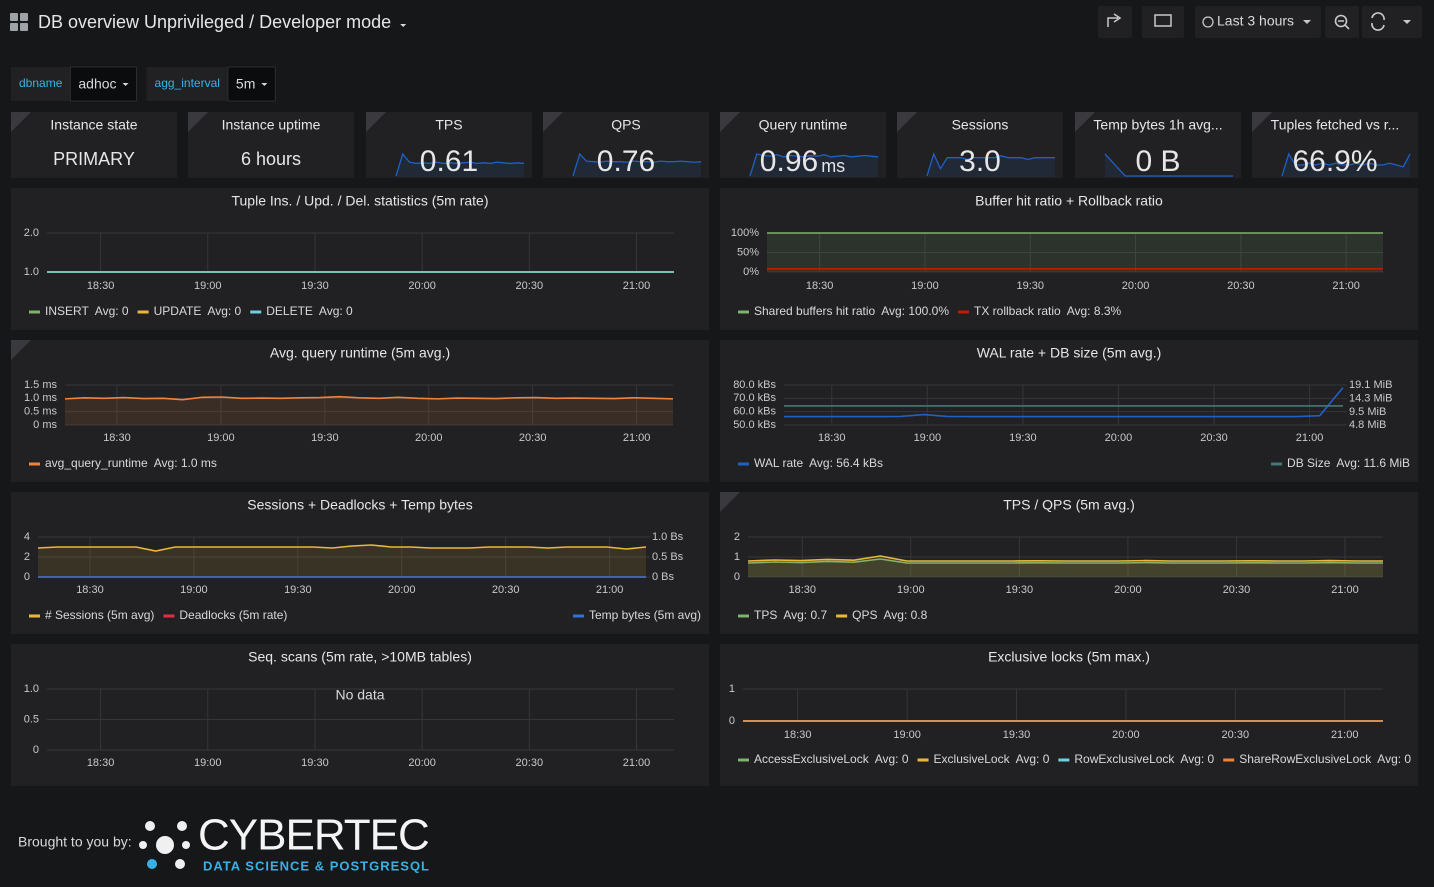 The height and width of the screenshot is (887, 1434). Describe the element at coordinates (1255, 21) in the screenshot. I see `time-range: Last 3 hours` at that location.